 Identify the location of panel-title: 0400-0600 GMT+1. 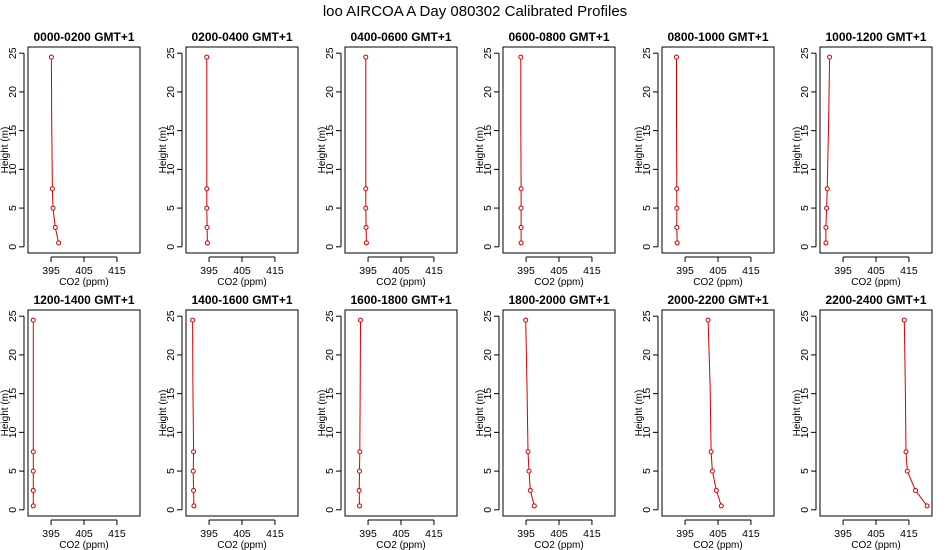
(400, 37).